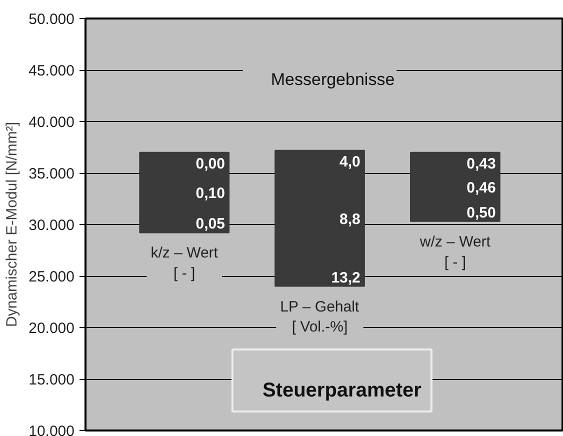 The width and height of the screenshot is (563, 436). What do you see at coordinates (332, 79) in the screenshot?
I see `annotation: Messergebnisse` at bounding box center [332, 79].